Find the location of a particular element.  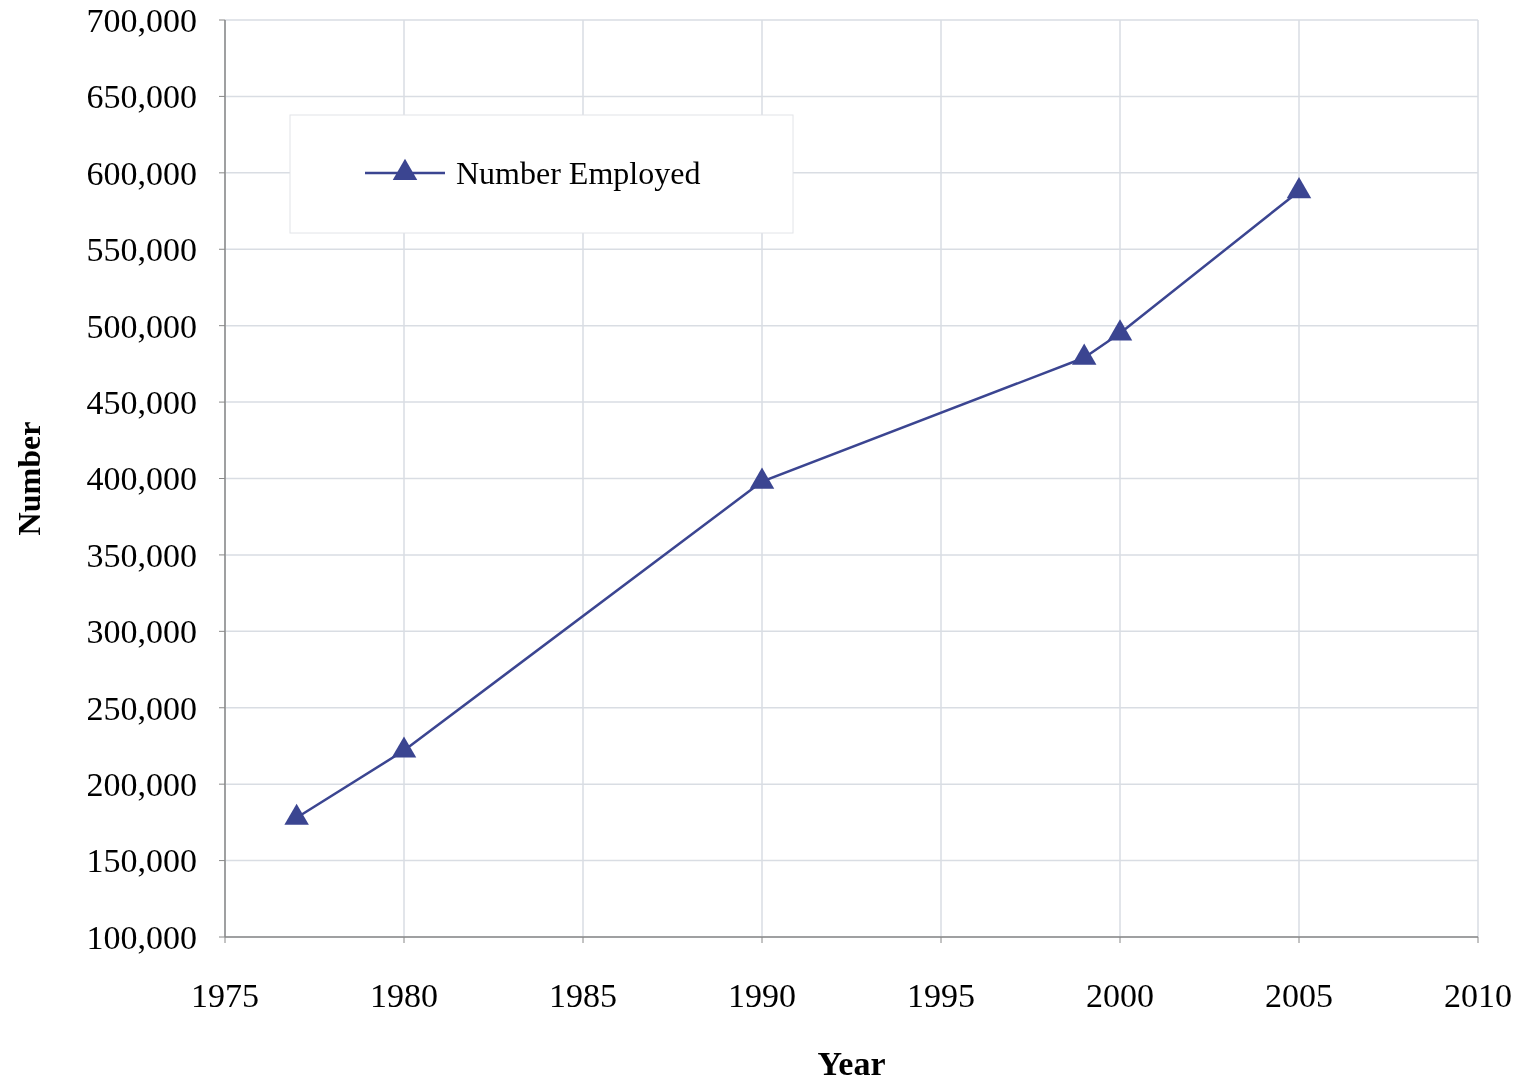

x-tick-label: 1975 is located at coordinates (225, 995).